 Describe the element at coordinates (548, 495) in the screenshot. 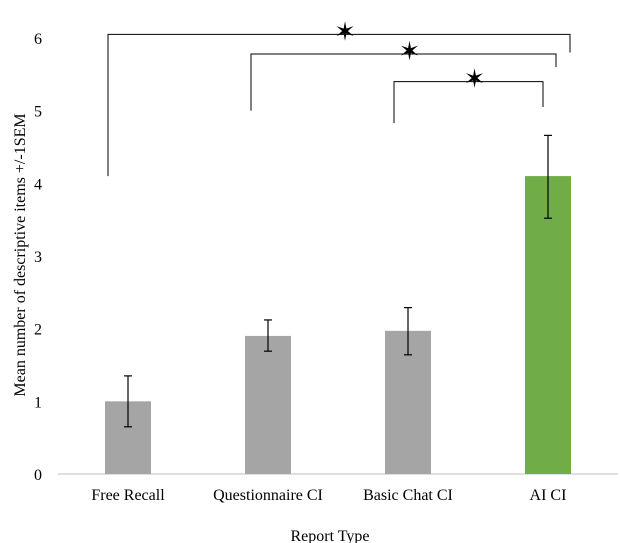

I see `x-tick-label: AI CI` at that location.